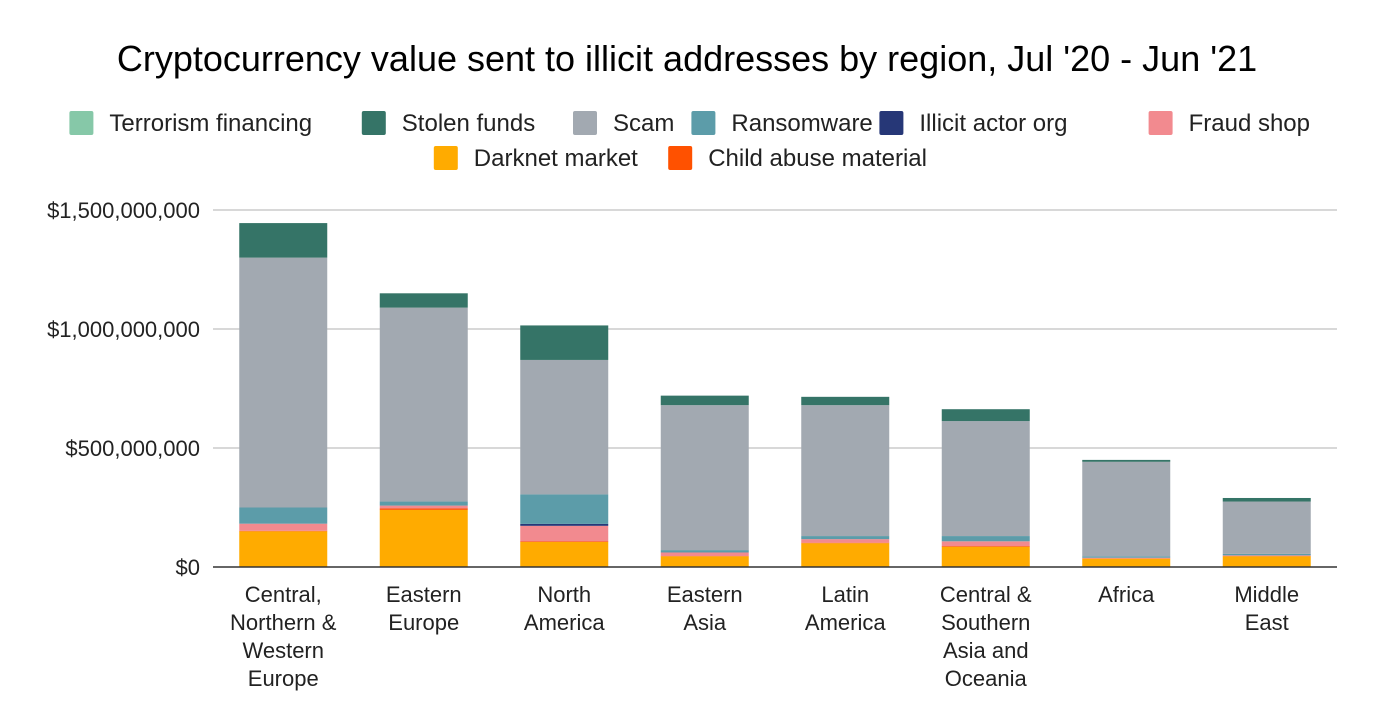 This screenshot has height=728, width=1374. What do you see at coordinates (985, 479) in the screenshot?
I see `bar-central-southern-asia-and-oceania-scam` at bounding box center [985, 479].